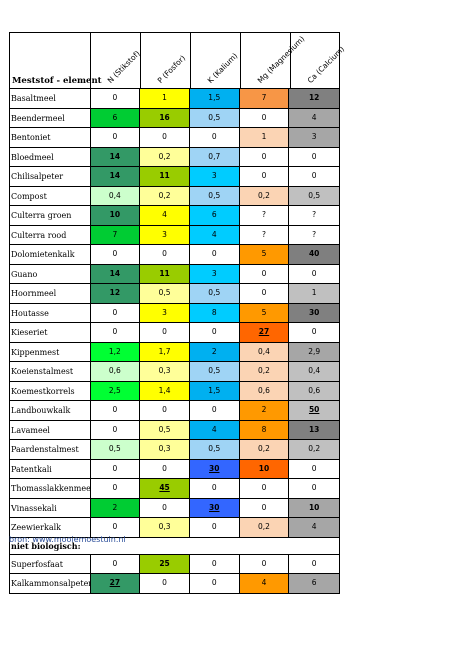 The width and height of the screenshot is (460, 650). I want to click on fertilizer-name: Bentoniet, so click(50, 137).